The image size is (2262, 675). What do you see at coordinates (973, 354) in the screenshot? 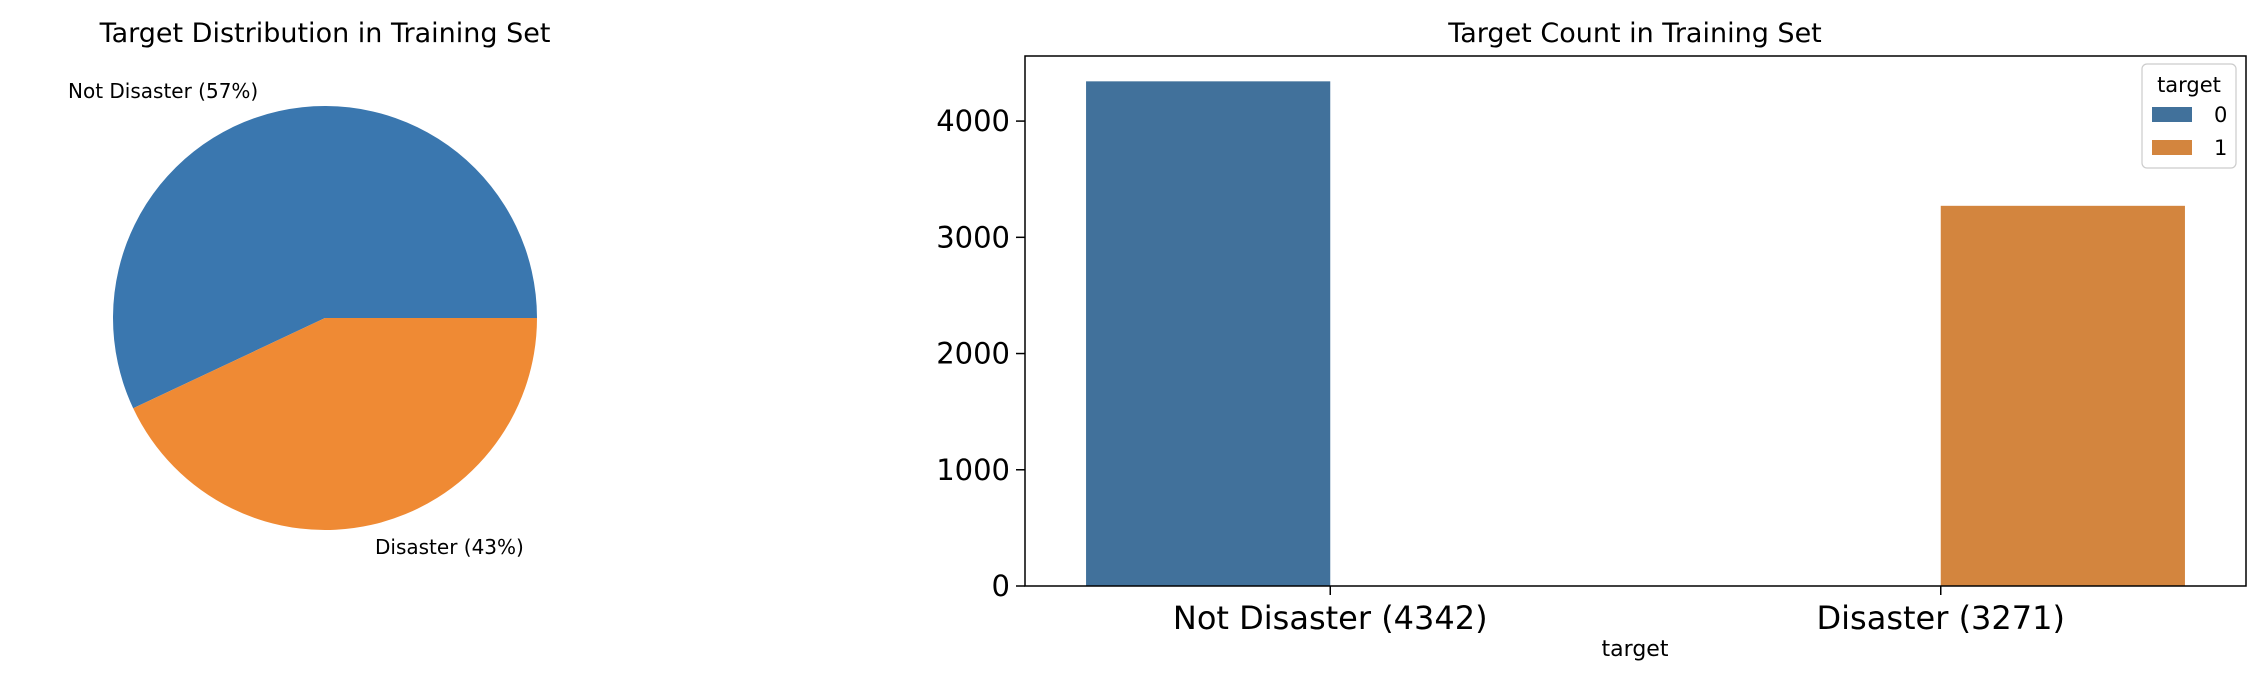
I see `y-tick-label: 2000` at bounding box center [973, 354].